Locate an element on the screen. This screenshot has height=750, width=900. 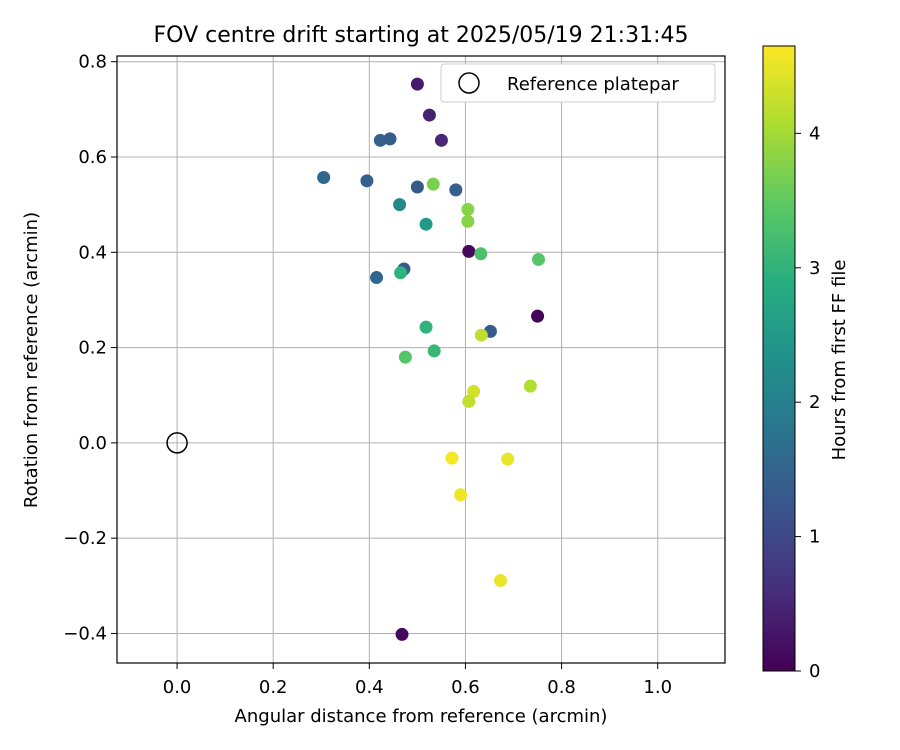
x-tick-label: 0.0 is located at coordinates (177, 687).